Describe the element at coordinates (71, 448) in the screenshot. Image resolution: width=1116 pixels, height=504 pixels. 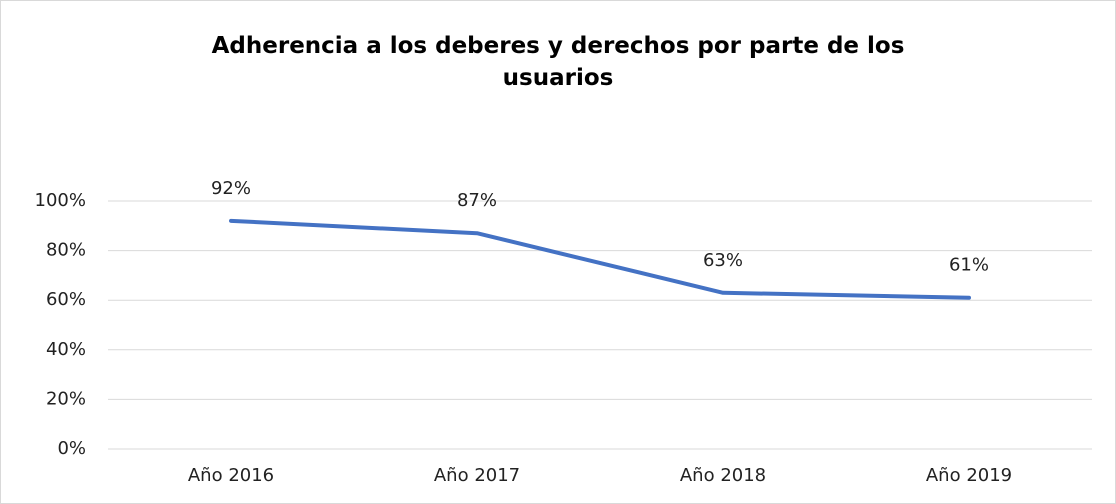
I see `y-tick-label: 0%` at that location.